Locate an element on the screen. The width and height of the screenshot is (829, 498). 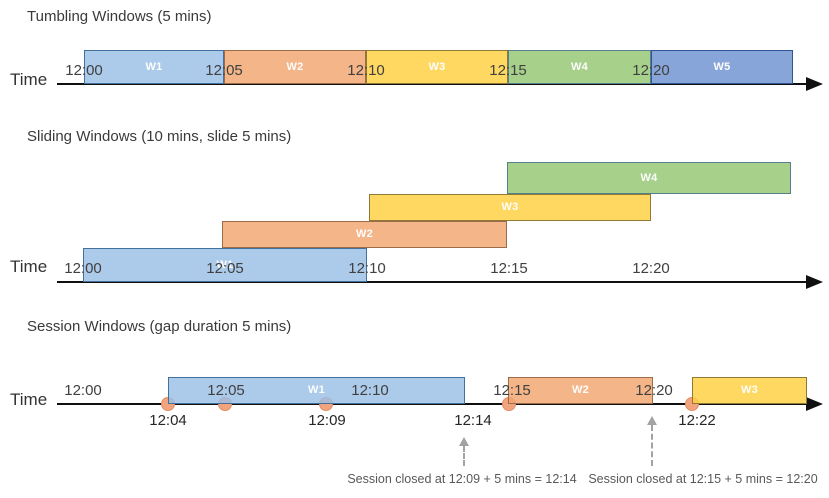
window-box-w1-session: W1 is located at coordinates (316, 390).